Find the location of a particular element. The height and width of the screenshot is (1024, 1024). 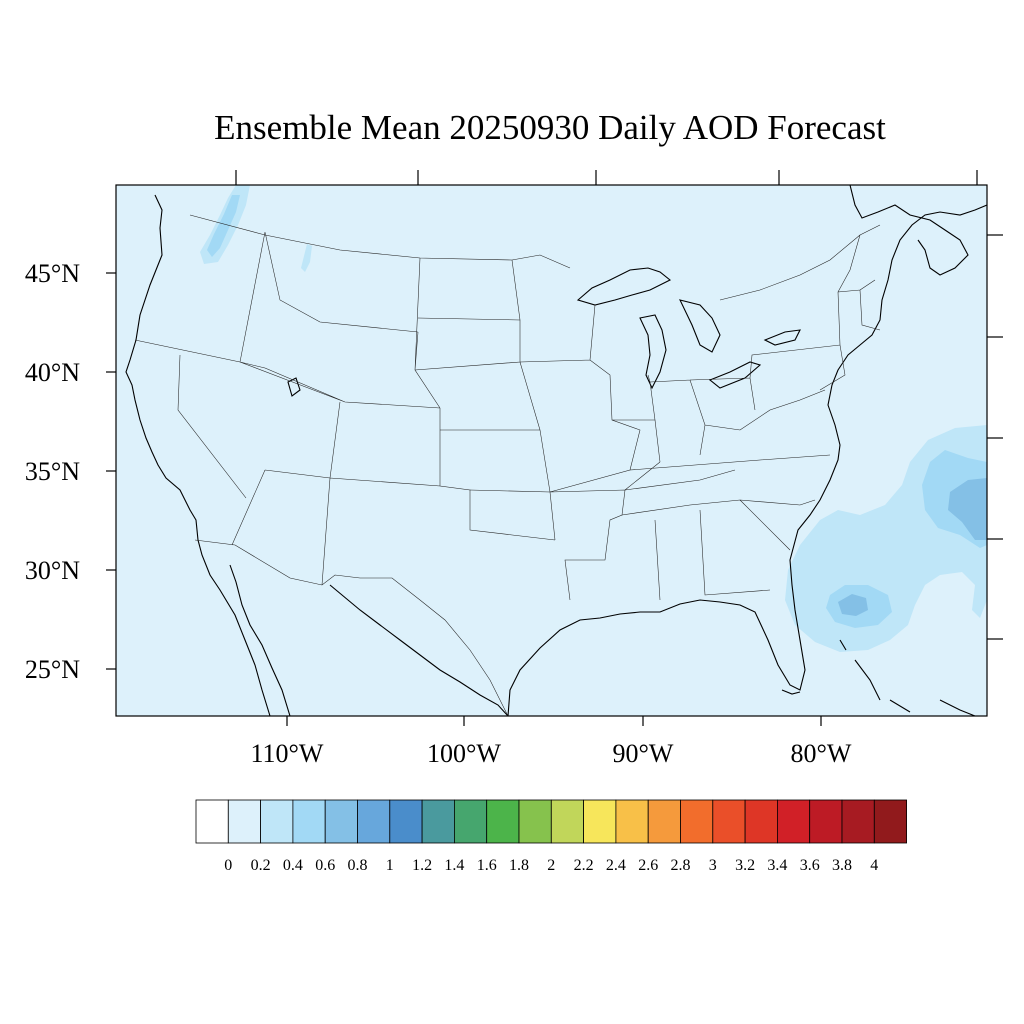

colorbar-label-10: 2 is located at coordinates (551, 865).